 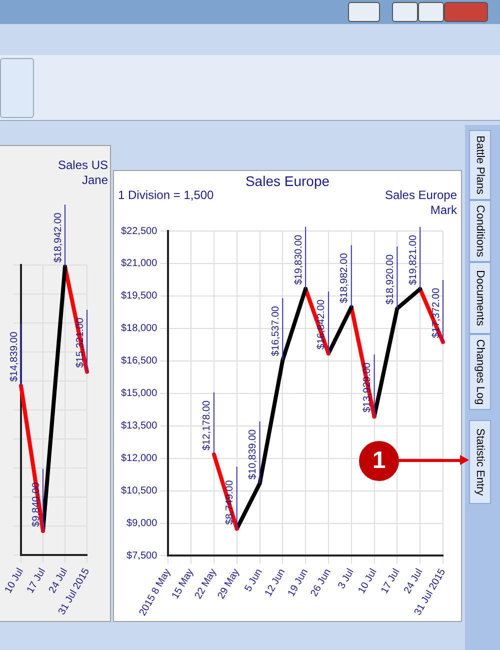 I want to click on y-tick-label: $10,500, so click(x=139, y=491).